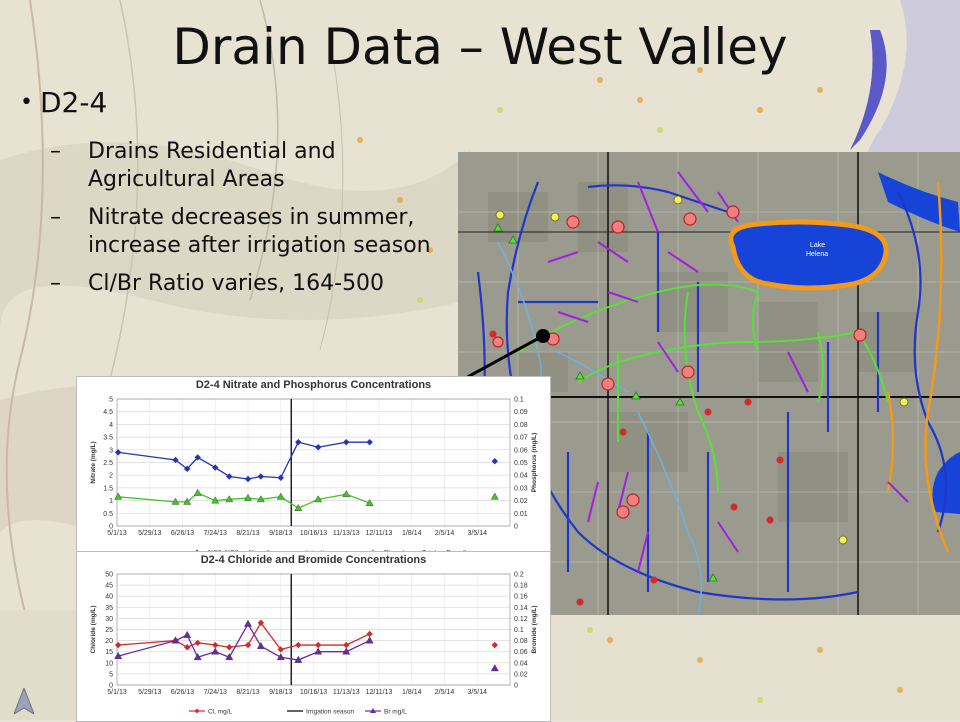 The image size is (960, 722). Describe the element at coordinates (330, 711) in the screenshot. I see `legend-label: Irrigation season` at that location.